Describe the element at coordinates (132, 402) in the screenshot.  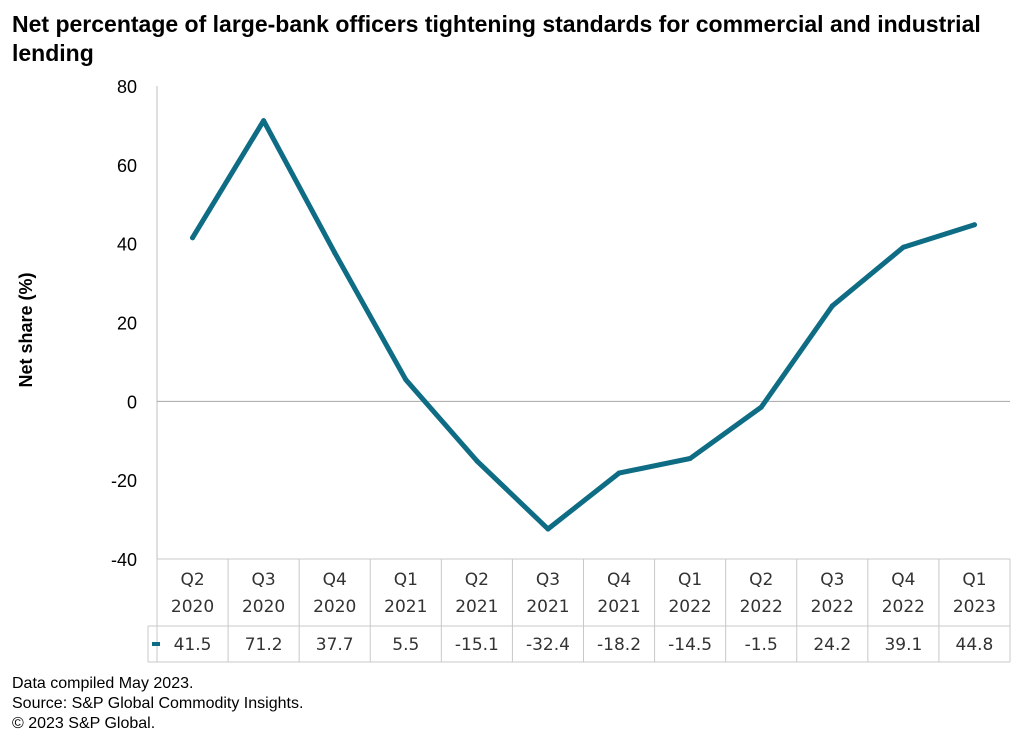
I see `y-tick-label: 0` at that location.